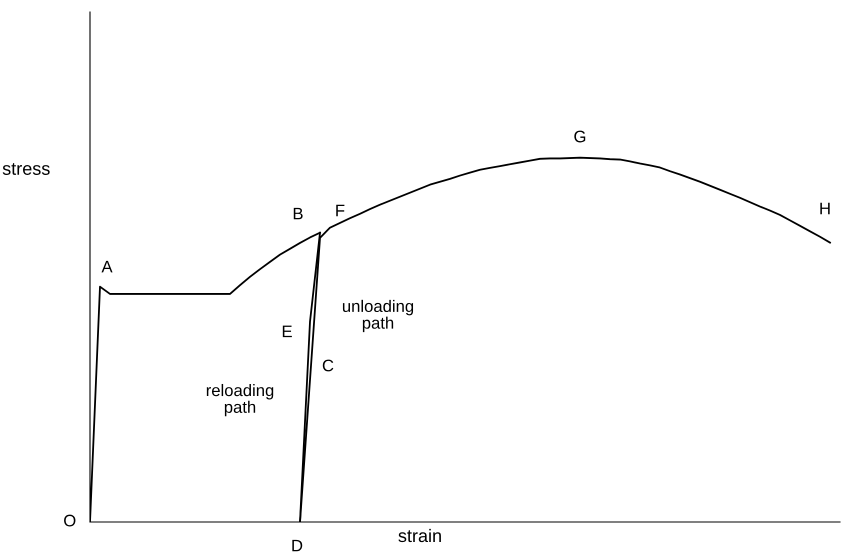 The image size is (846, 553). I want to click on annotation: unloading path, so click(378, 316).